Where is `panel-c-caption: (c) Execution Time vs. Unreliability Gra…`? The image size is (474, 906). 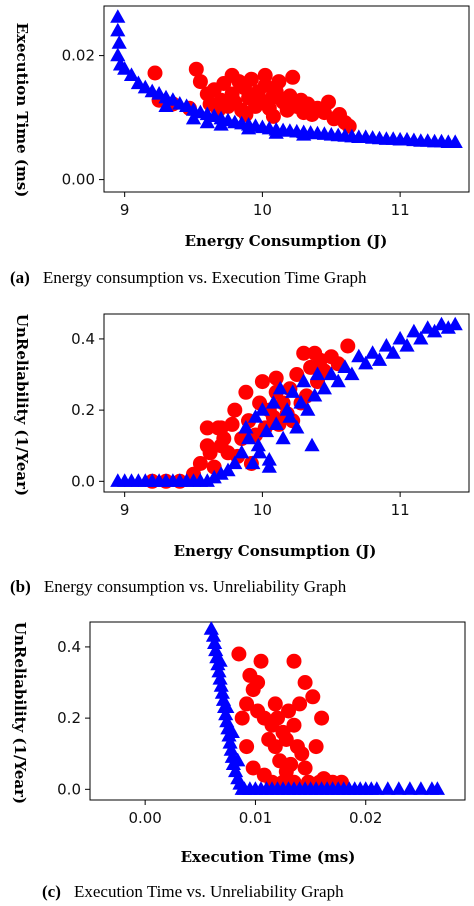 panel-c-caption: (c) Execution Time vs. Unreliability Gra… is located at coordinates (193, 891).